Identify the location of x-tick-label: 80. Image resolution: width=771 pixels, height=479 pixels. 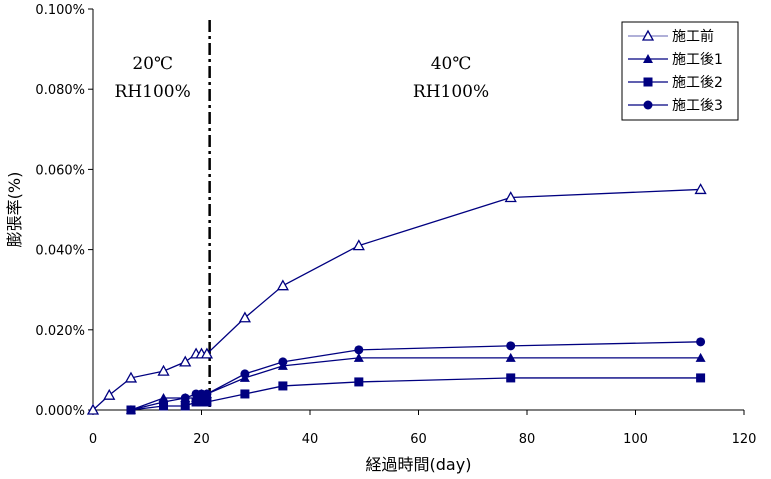
(527, 439).